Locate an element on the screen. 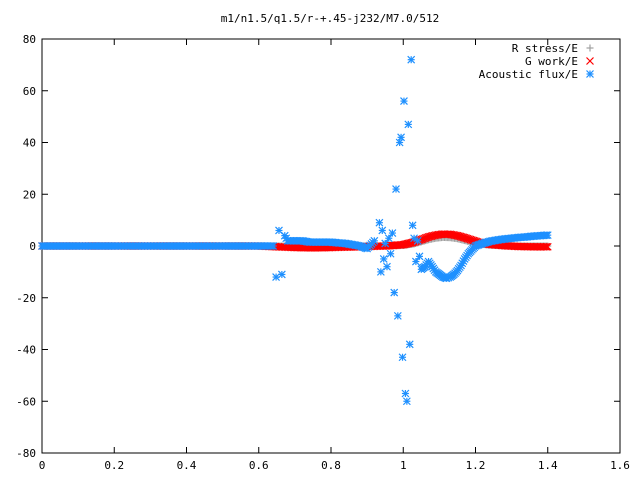 This screenshot has height=480, width=640. y-tick-label: -20 is located at coordinates (26, 298).